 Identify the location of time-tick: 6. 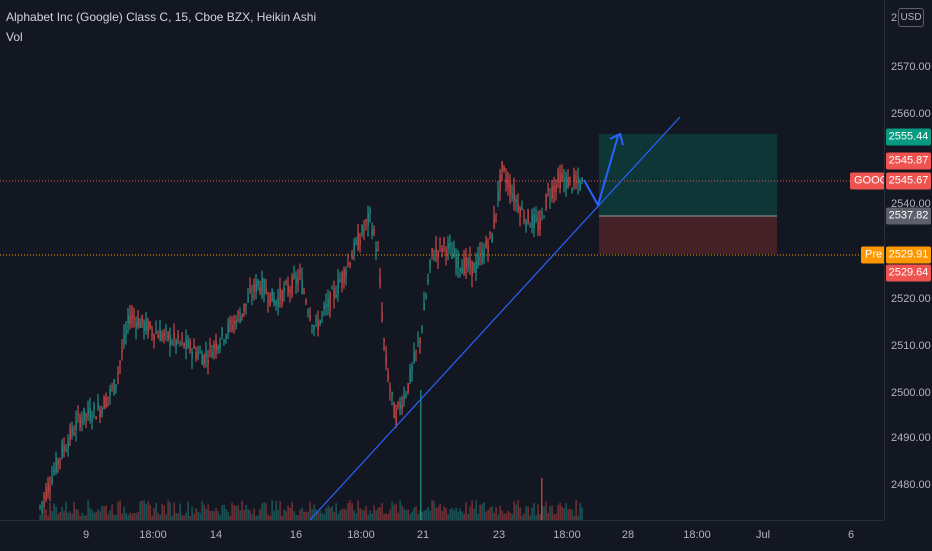
(851, 535).